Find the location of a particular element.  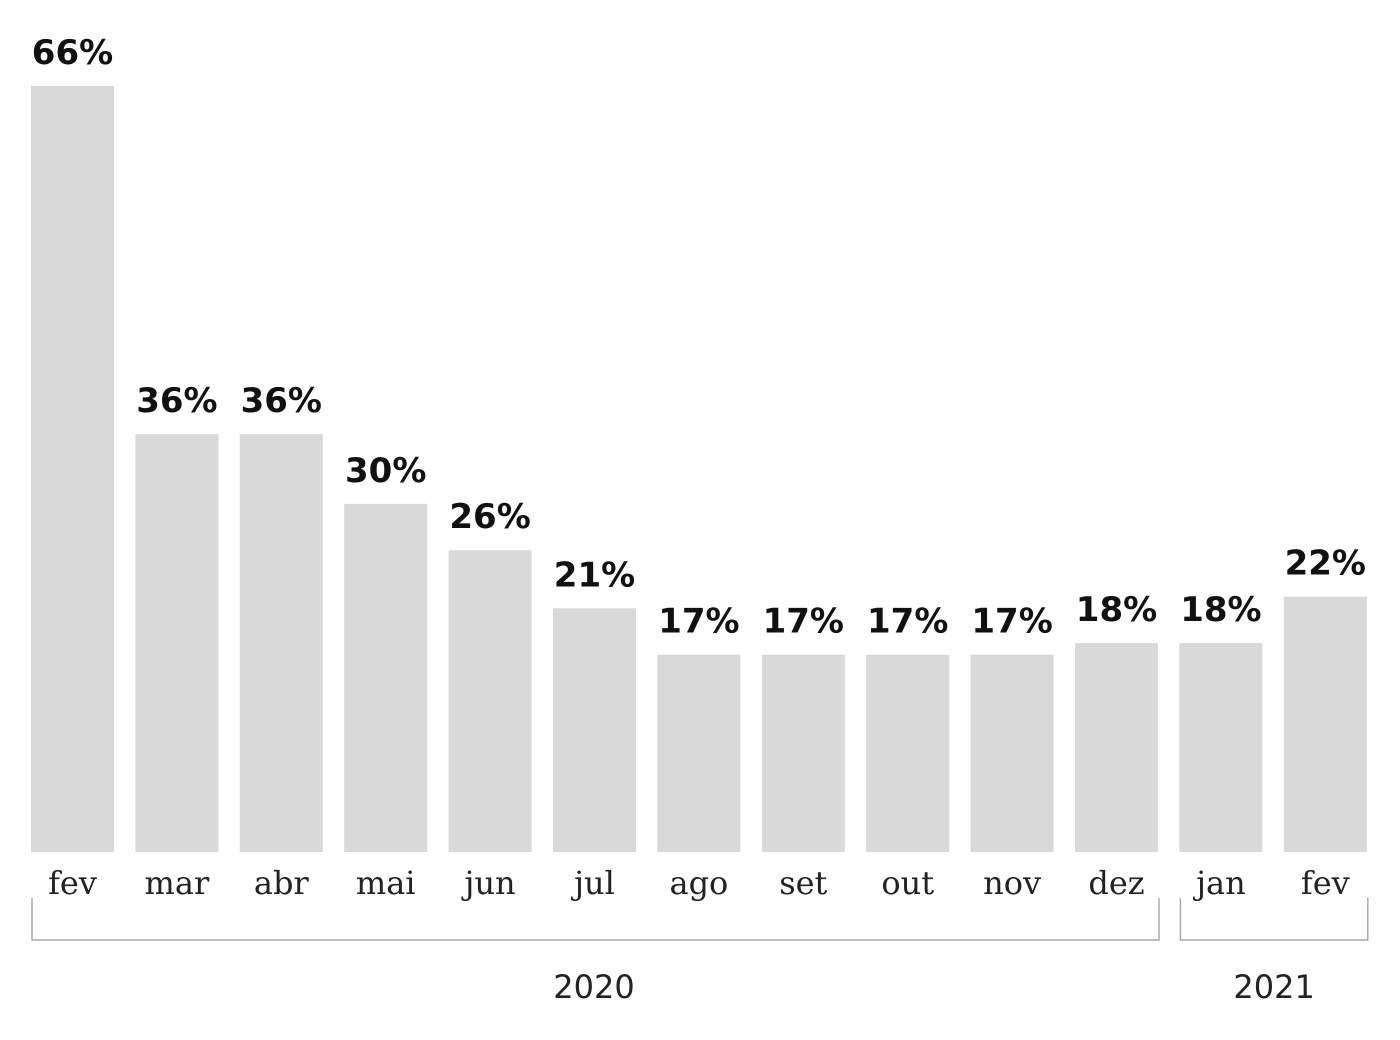

category-label-6: ago is located at coordinates (698, 883).